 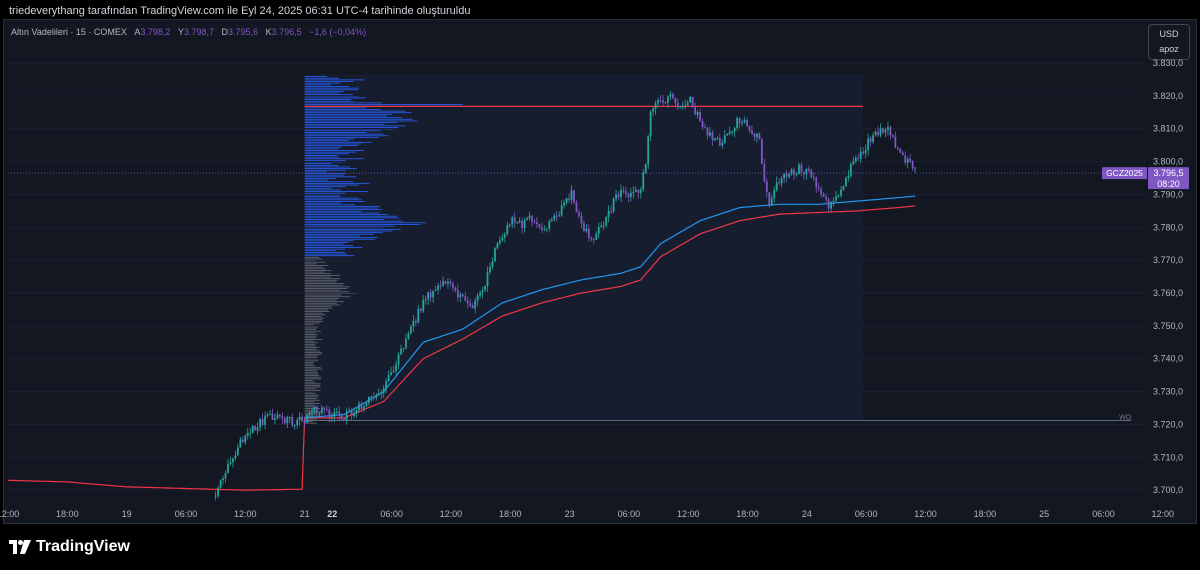 I want to click on currency-selector: USD apoz, so click(x=1169, y=42).